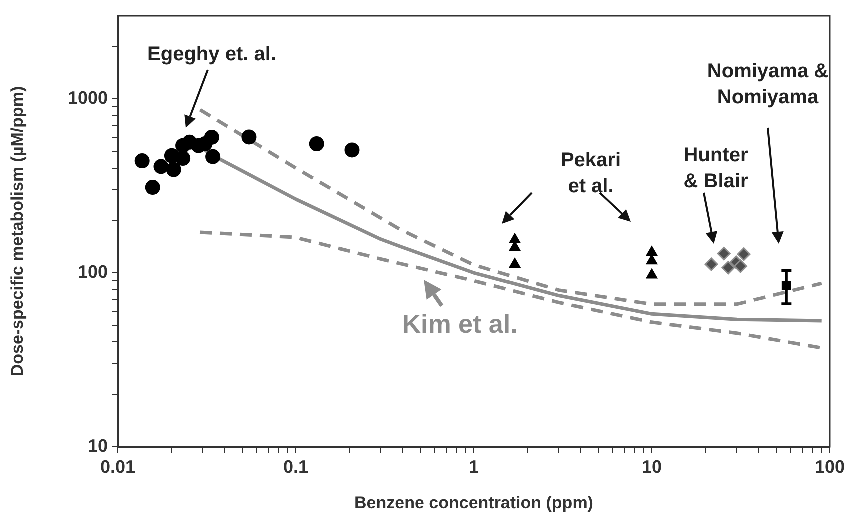  I want to click on annotation: Pekari et al., so click(591, 174).